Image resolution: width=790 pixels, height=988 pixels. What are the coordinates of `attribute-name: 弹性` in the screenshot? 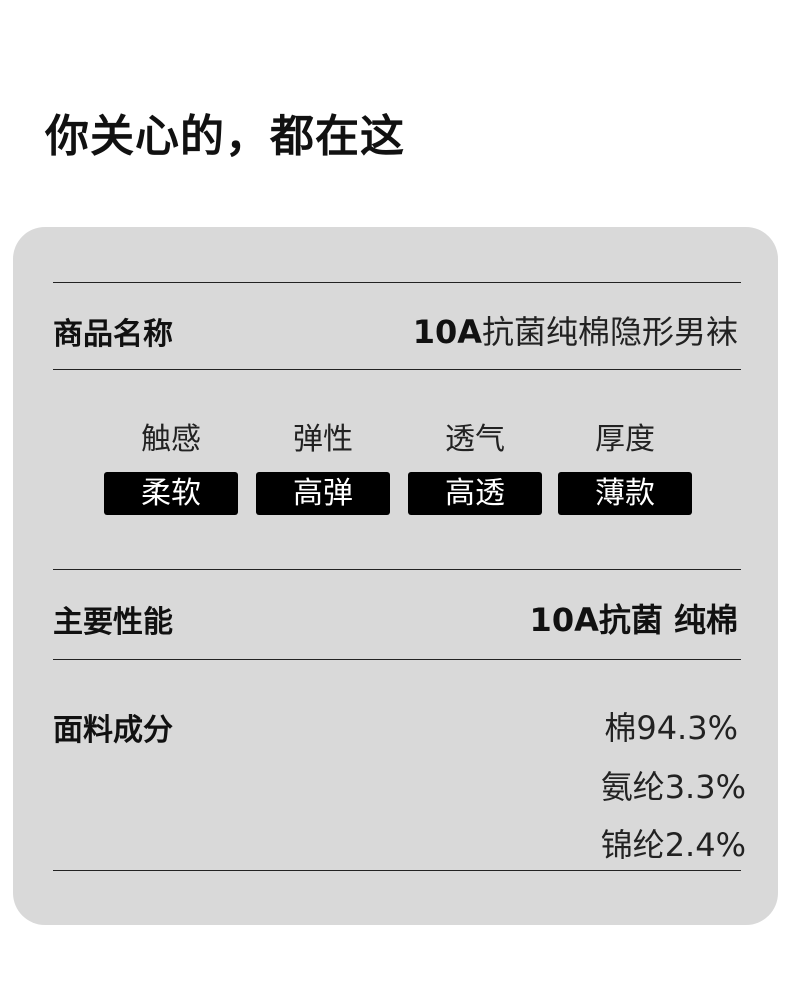 It's located at (323, 439).